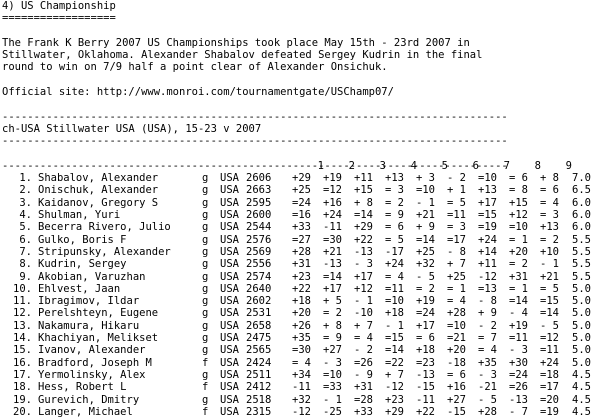 The image size is (600, 418). I want to click on round-result: = 3, so click(456, 227).